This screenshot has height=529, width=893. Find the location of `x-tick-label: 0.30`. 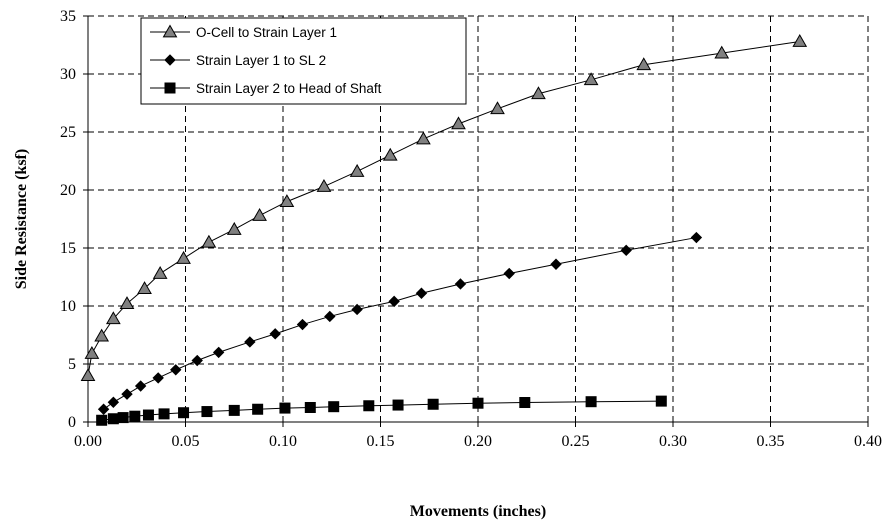

x-tick-label: 0.30 is located at coordinates (673, 441).